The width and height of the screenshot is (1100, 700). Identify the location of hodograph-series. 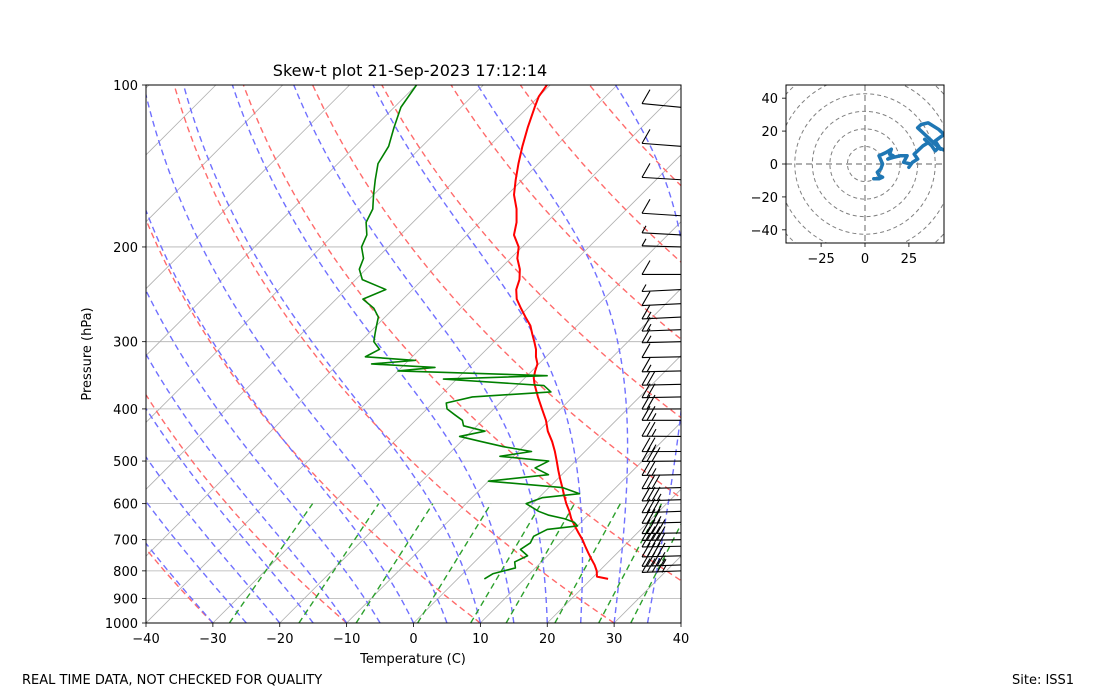
(908, 151).